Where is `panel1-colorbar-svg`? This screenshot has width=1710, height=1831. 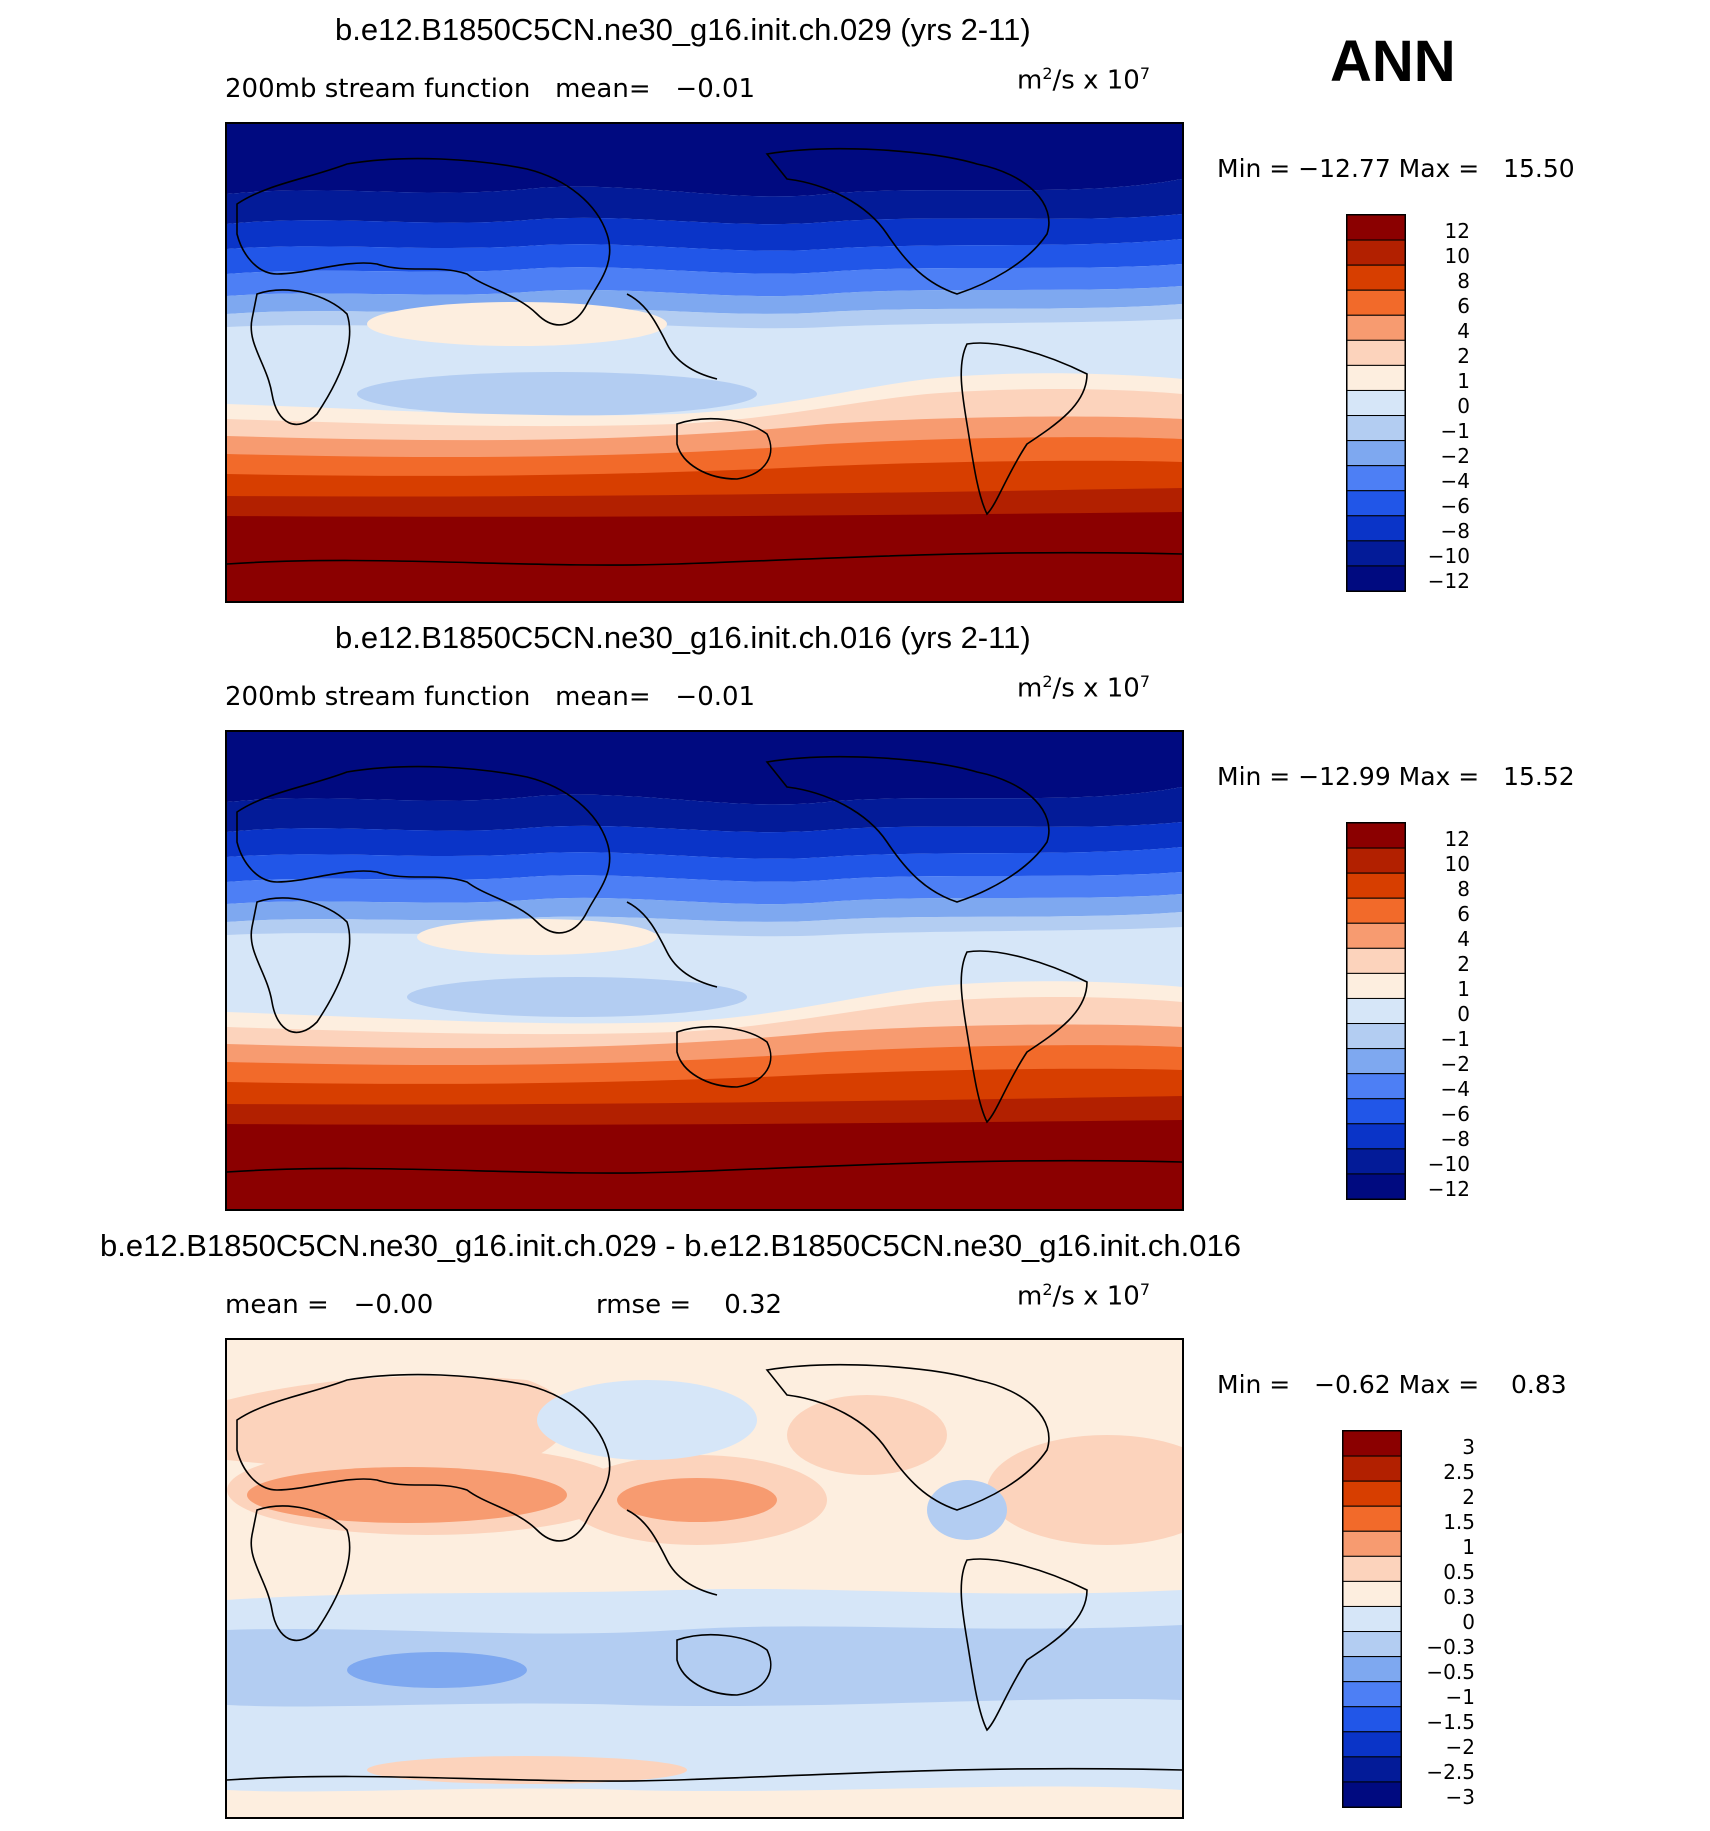
panel1-colorbar-svg is located at coordinates (1376, 403).